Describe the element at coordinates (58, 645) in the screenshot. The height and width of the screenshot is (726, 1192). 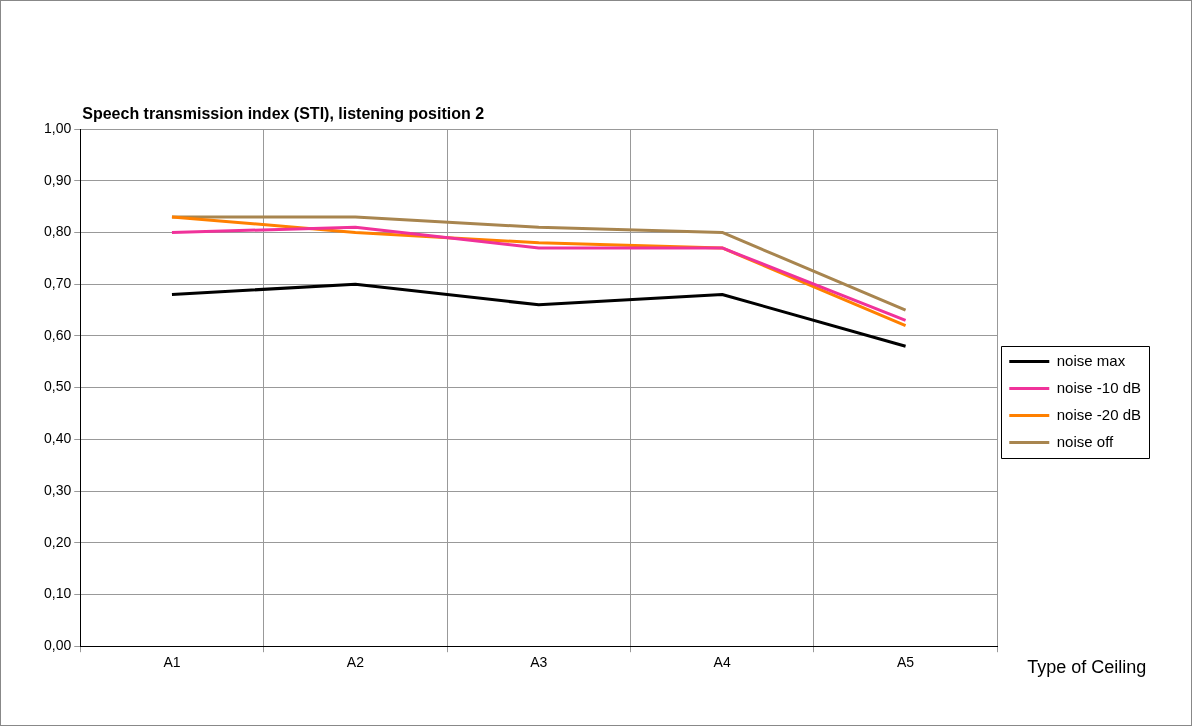
I see `y-tick-label: 0,00` at that location.